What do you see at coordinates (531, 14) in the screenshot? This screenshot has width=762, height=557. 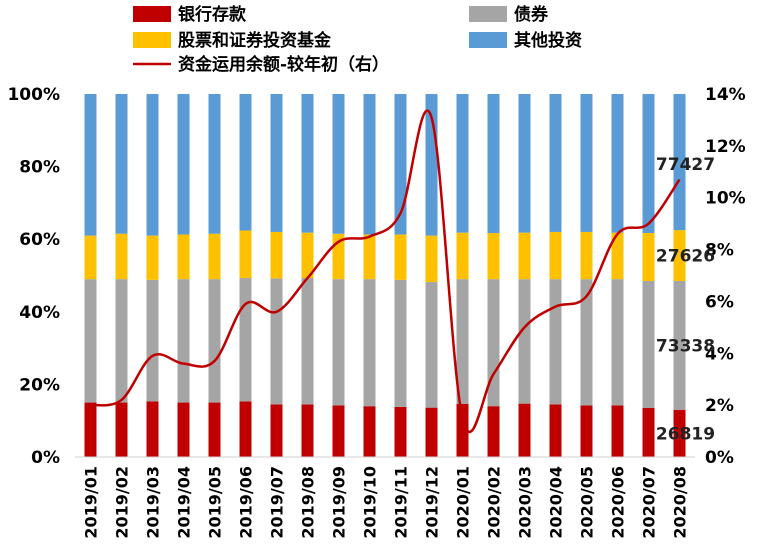 I see `legend-label: 债券` at bounding box center [531, 14].